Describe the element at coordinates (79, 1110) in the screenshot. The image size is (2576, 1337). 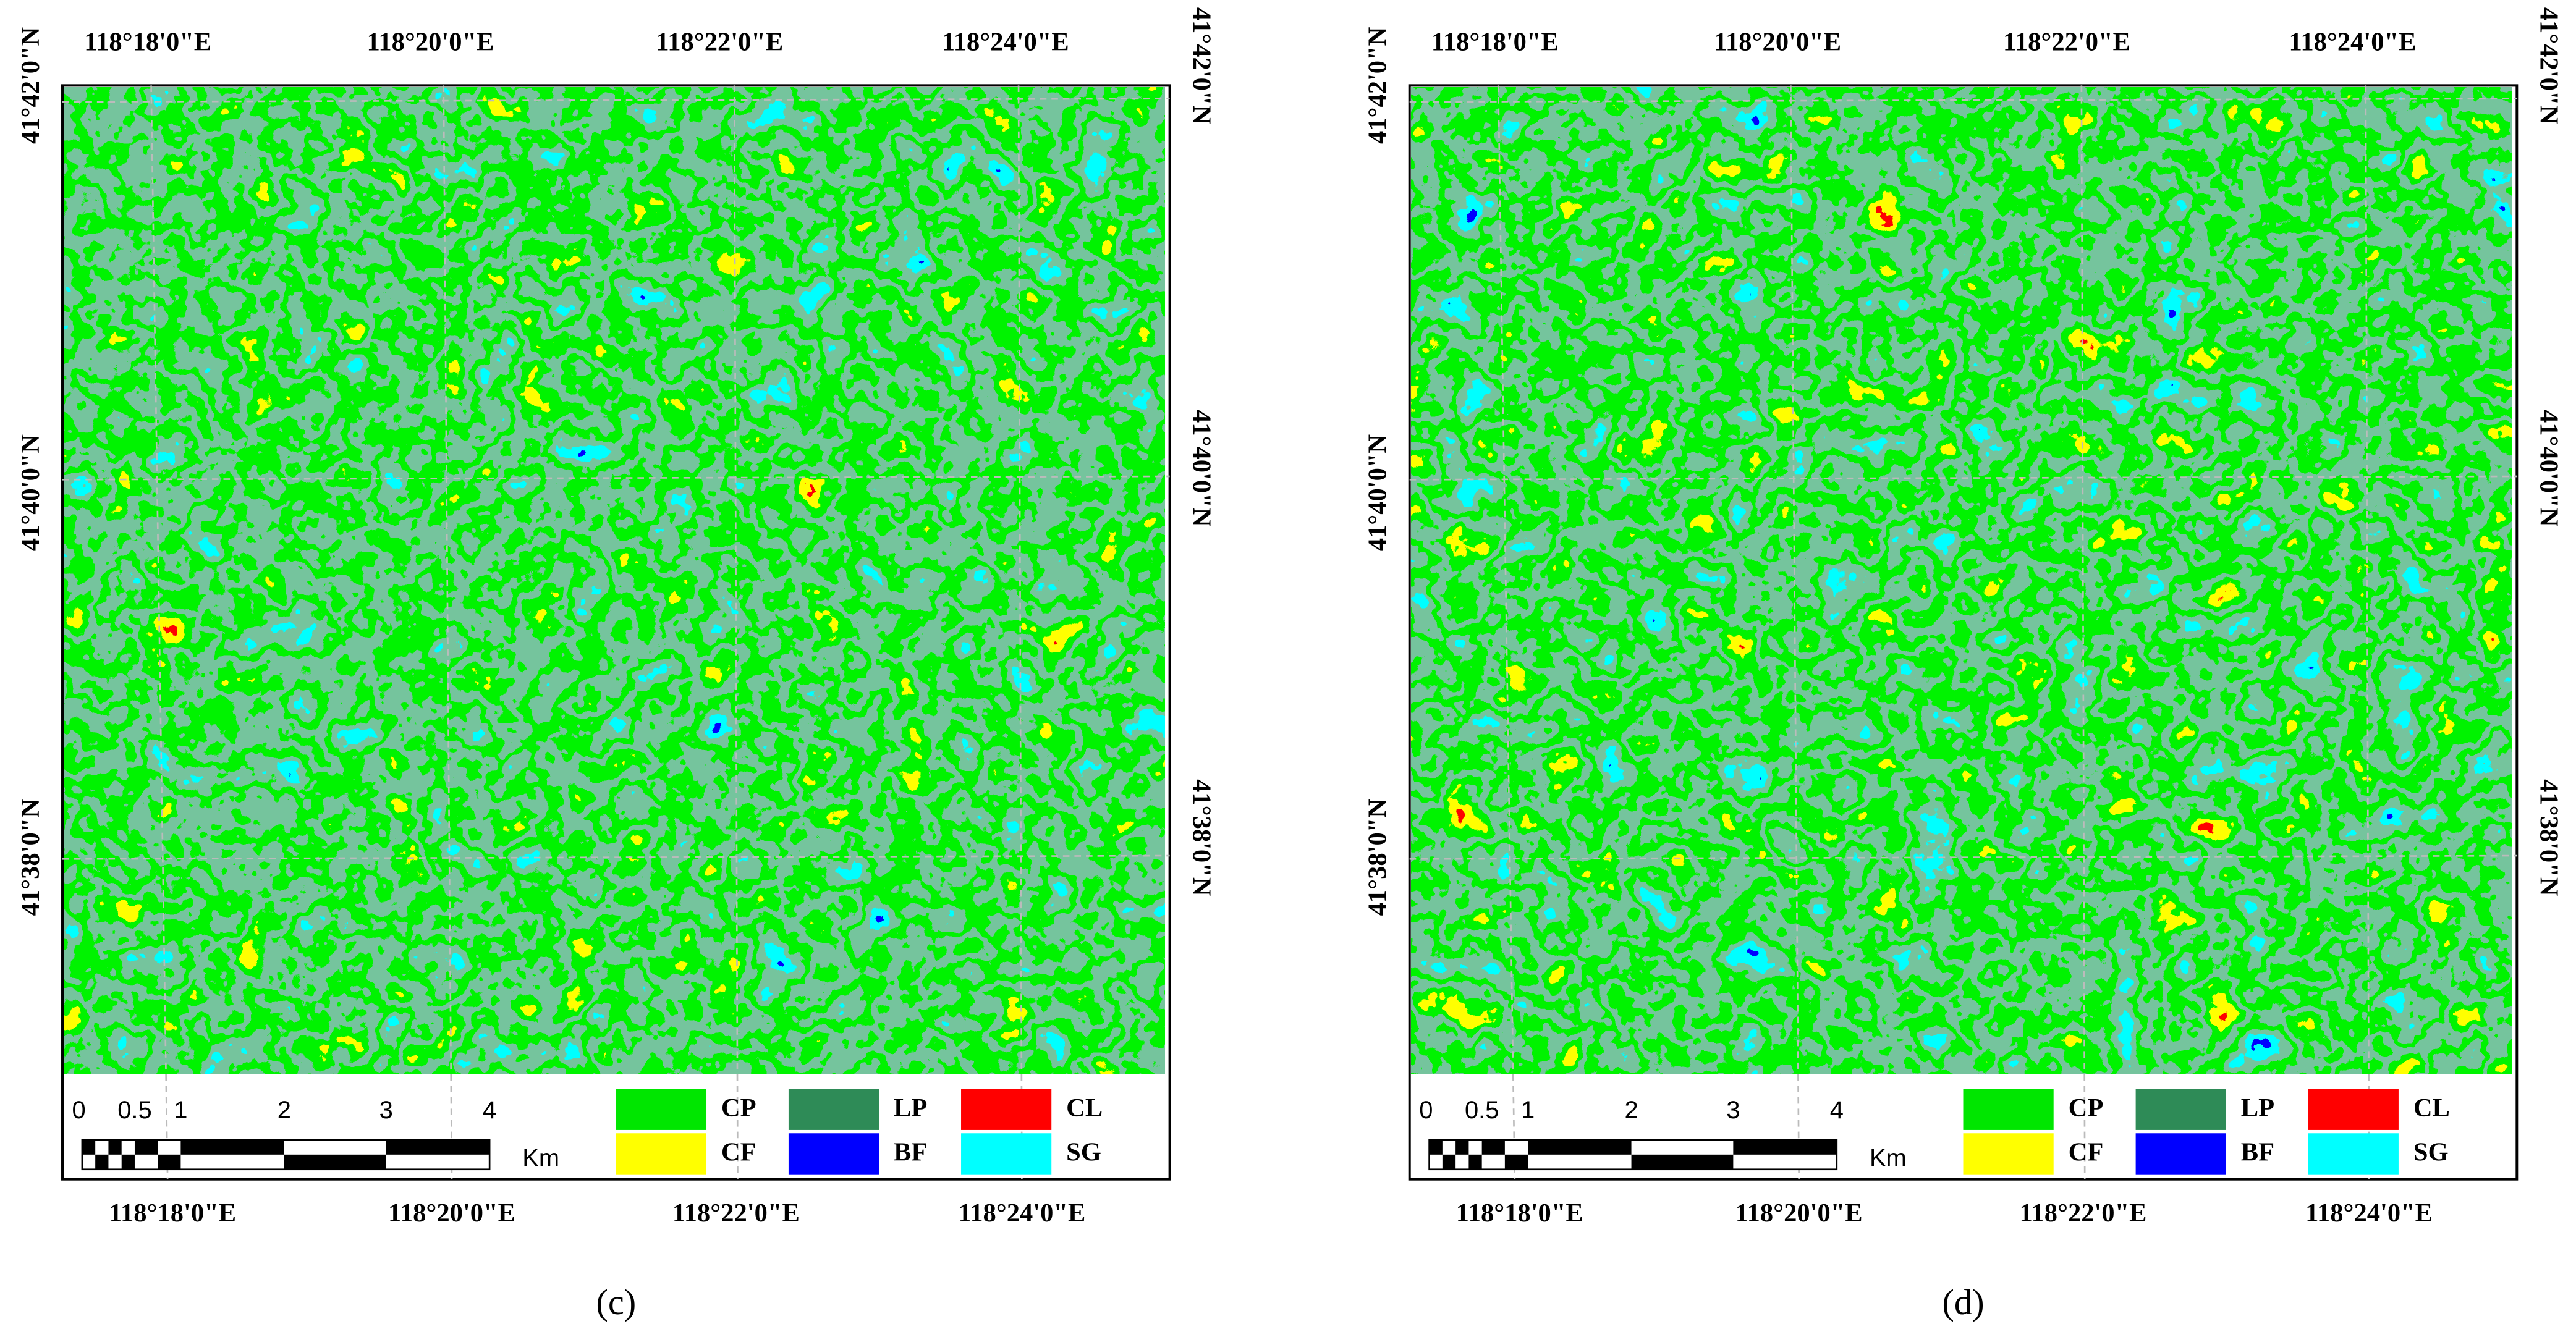
I see `scale-label: 0` at that location.